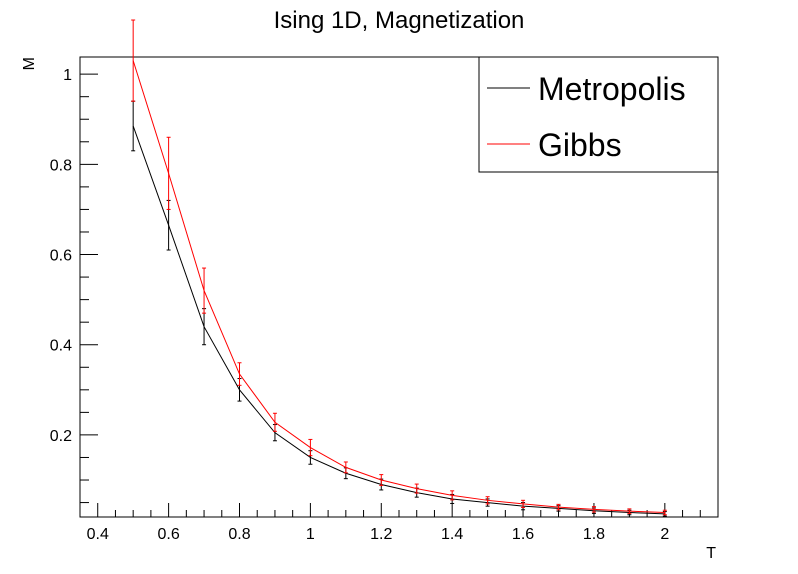  What do you see at coordinates (61, 436) in the screenshot?
I see `y-tick-label: 0.2` at bounding box center [61, 436].